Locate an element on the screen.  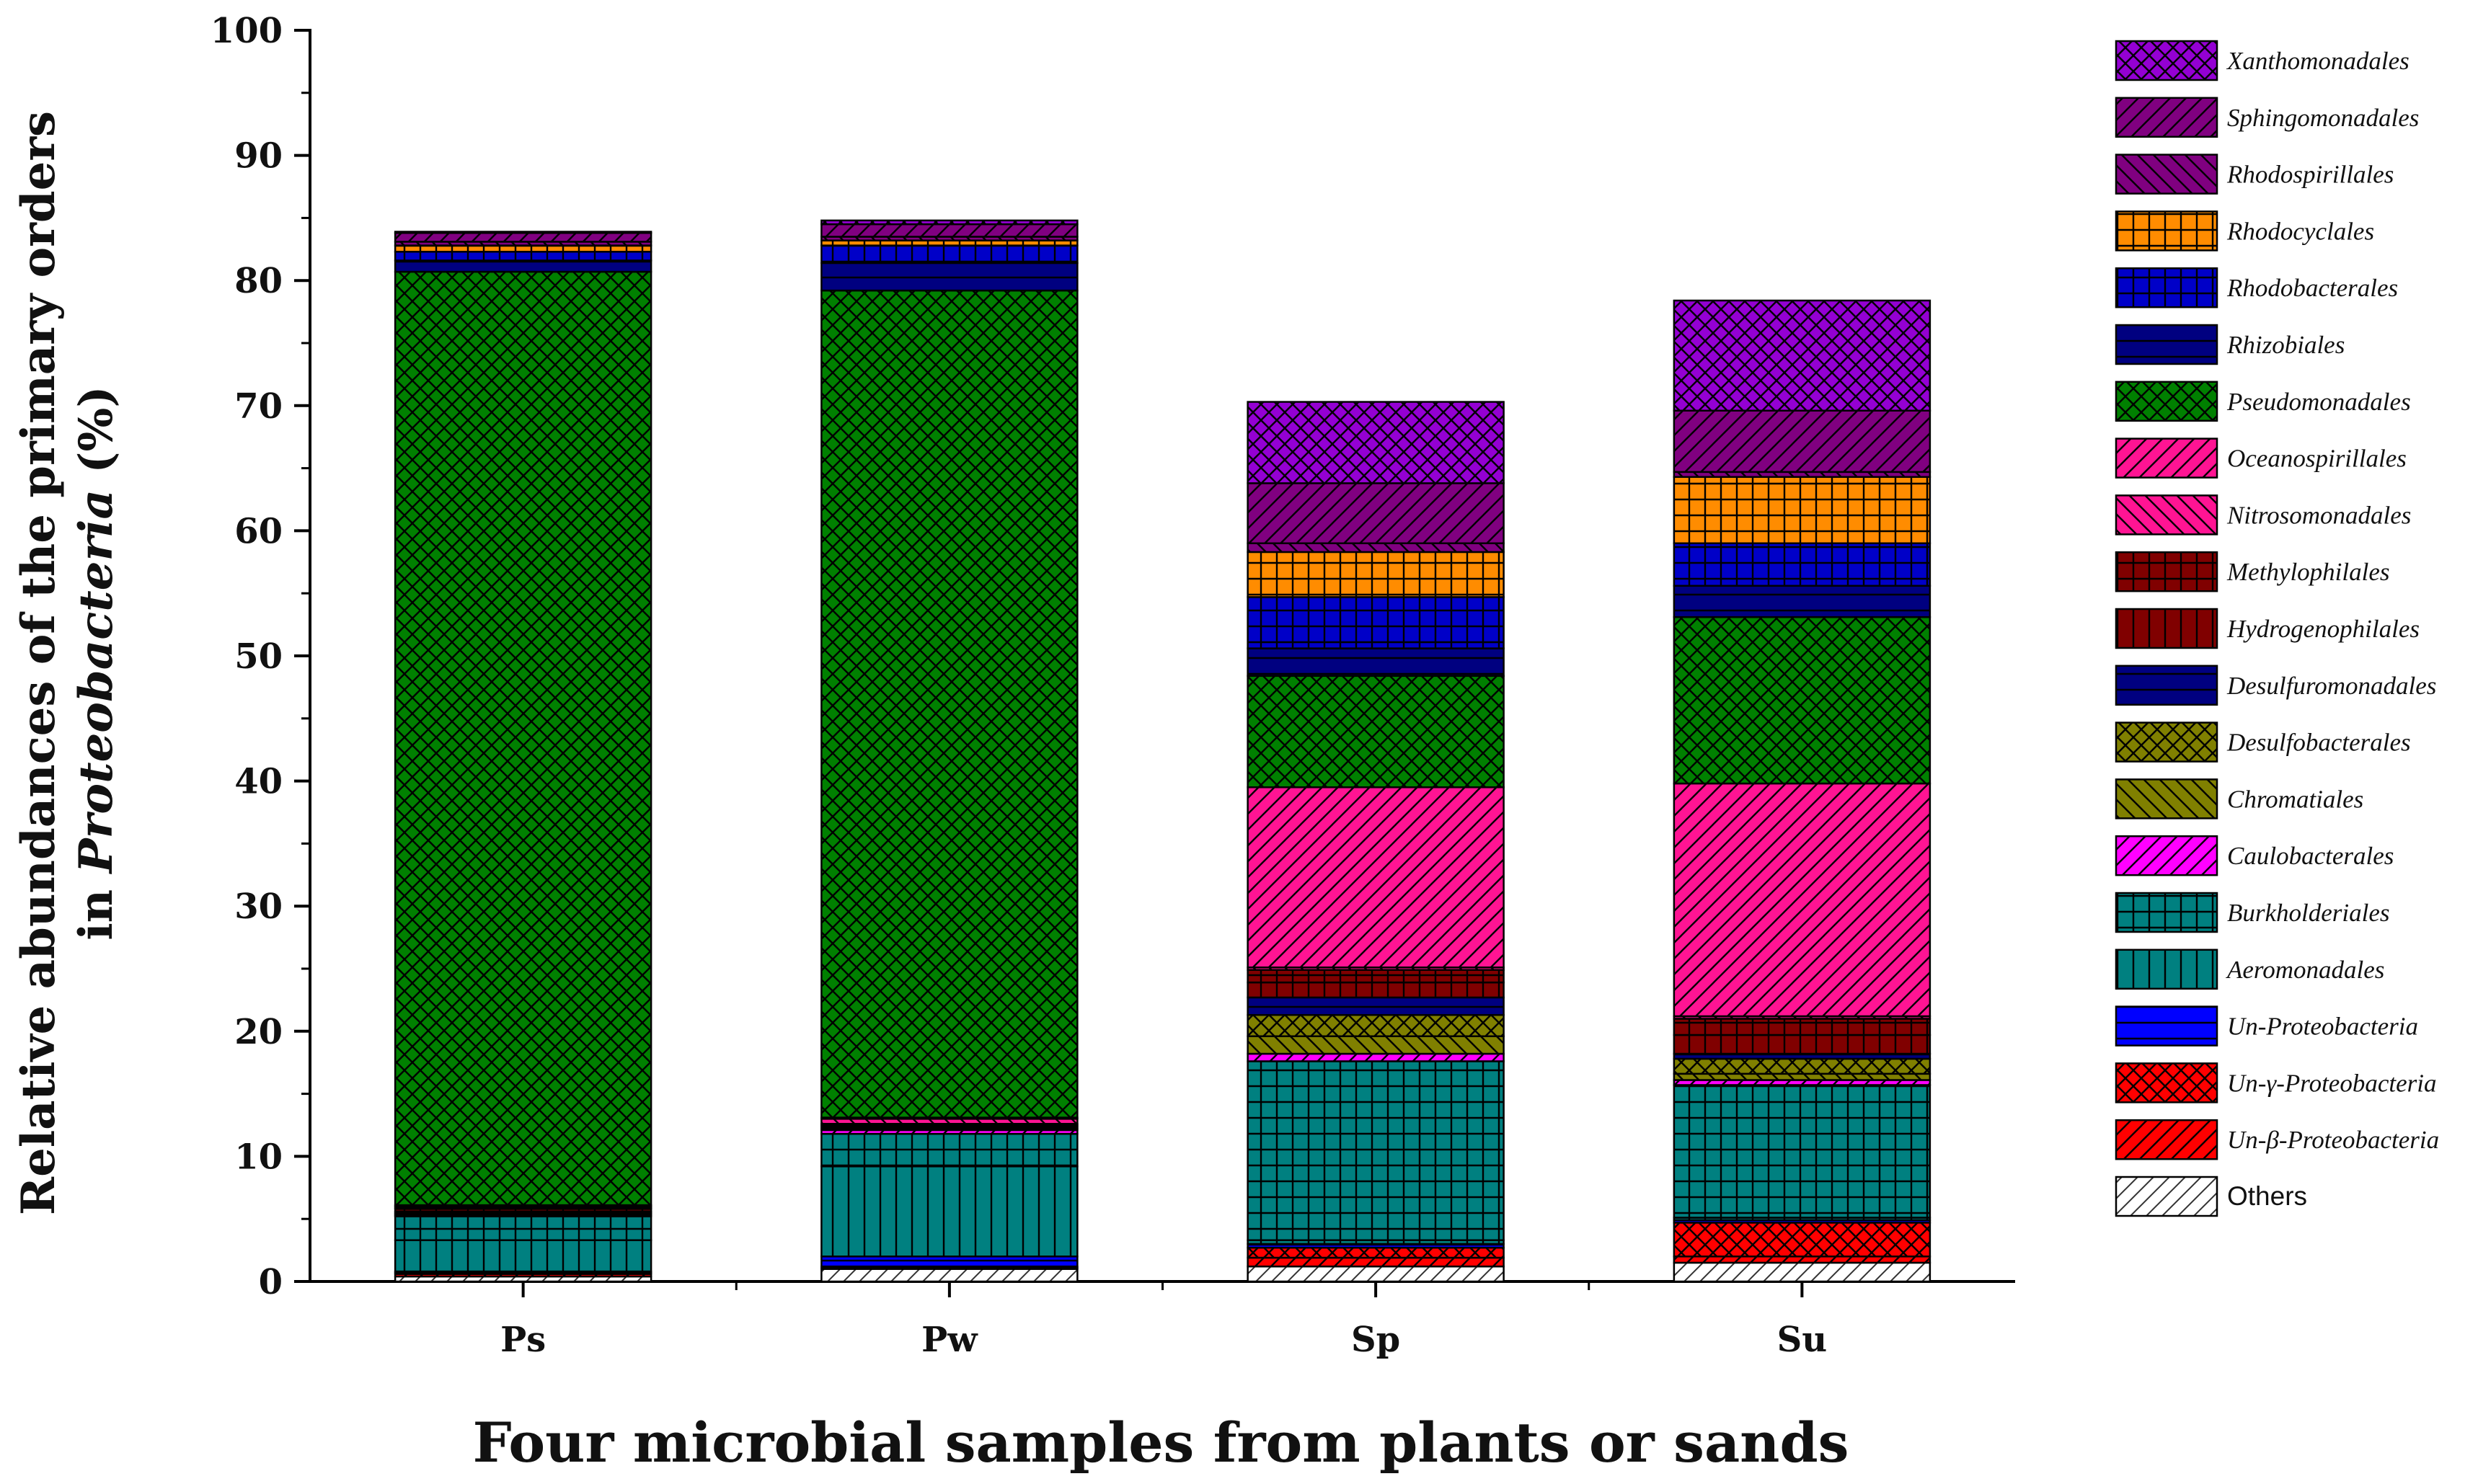
bar-segment-Sp-rhodospirillales is located at coordinates (1376, 548).